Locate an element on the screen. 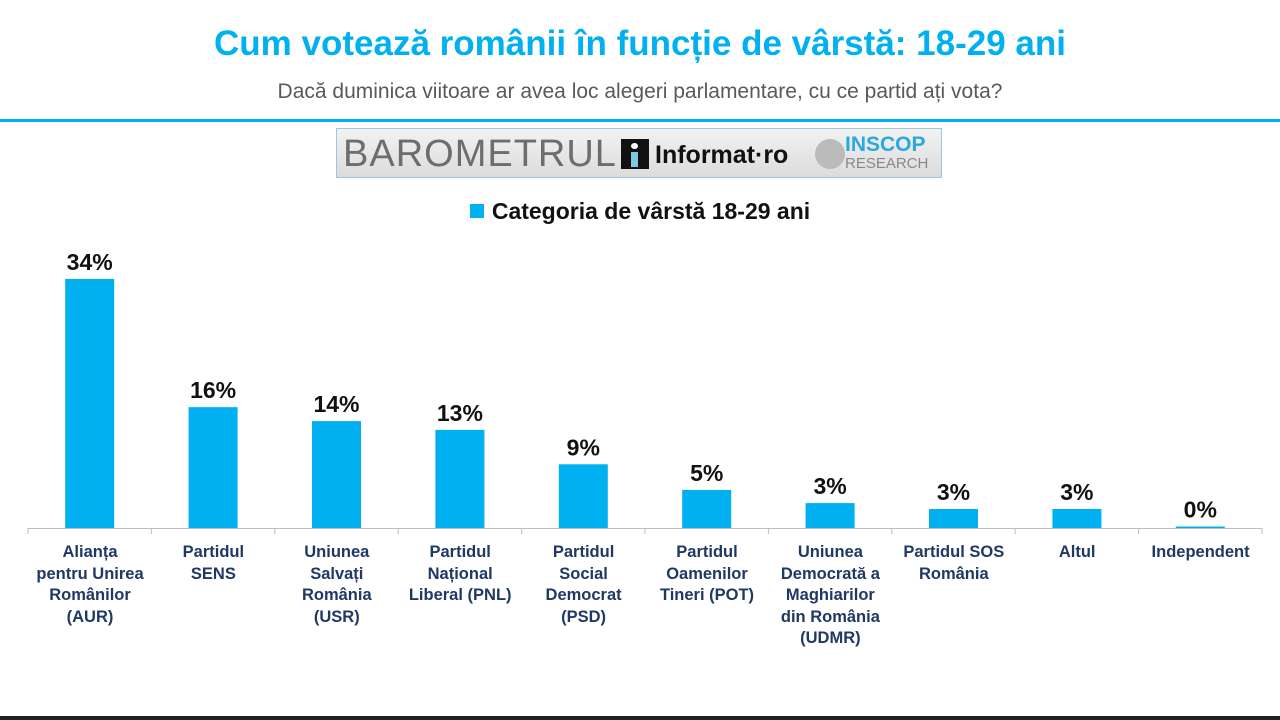 The height and width of the screenshot is (720, 1280). data-label: 0% is located at coordinates (1200, 510).